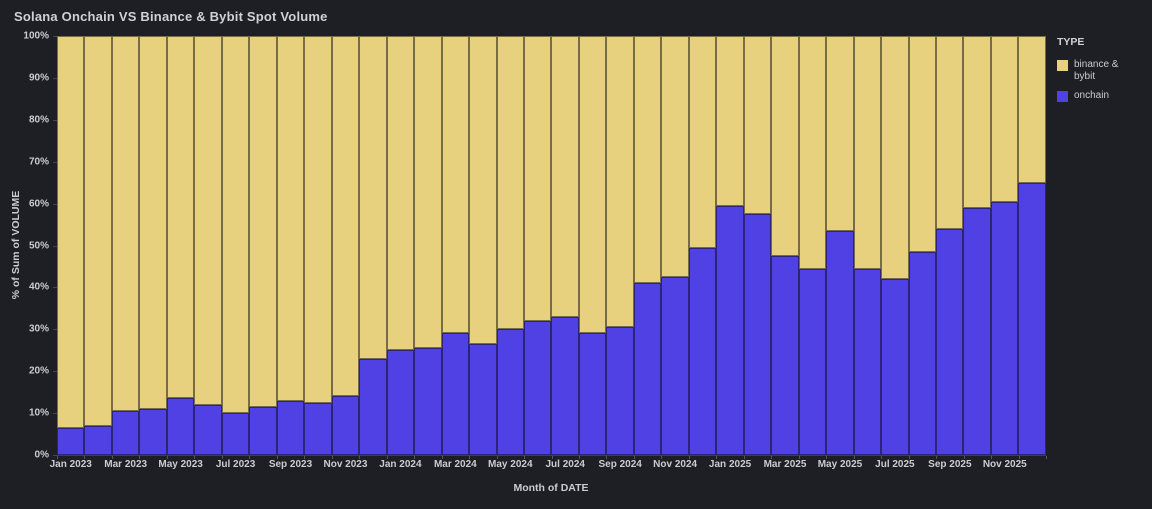  I want to click on legend-item-onchain: onchain, so click(1103, 96).